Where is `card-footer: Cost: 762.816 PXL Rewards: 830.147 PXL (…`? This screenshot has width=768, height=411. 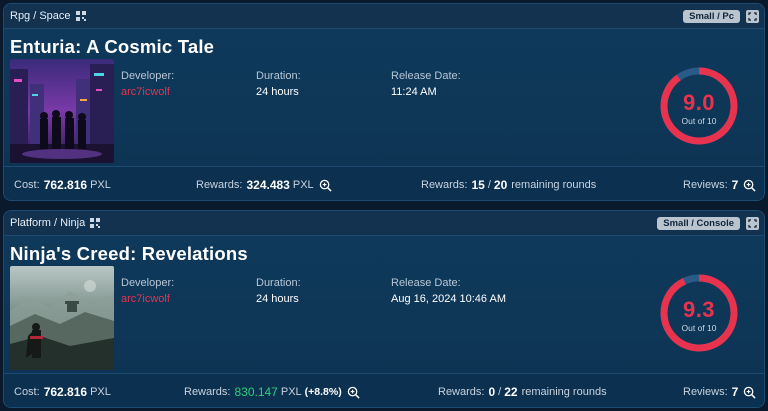
card-footer: Cost: 762.816 PXL Rewards: 830.147 PXL (… is located at coordinates (384, 390).